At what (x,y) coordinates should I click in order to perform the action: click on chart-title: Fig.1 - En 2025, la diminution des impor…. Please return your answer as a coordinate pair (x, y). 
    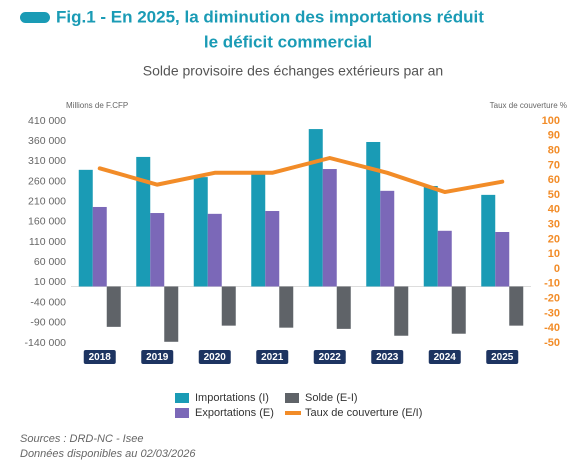
    Looking at the image, I should click on (270, 16).